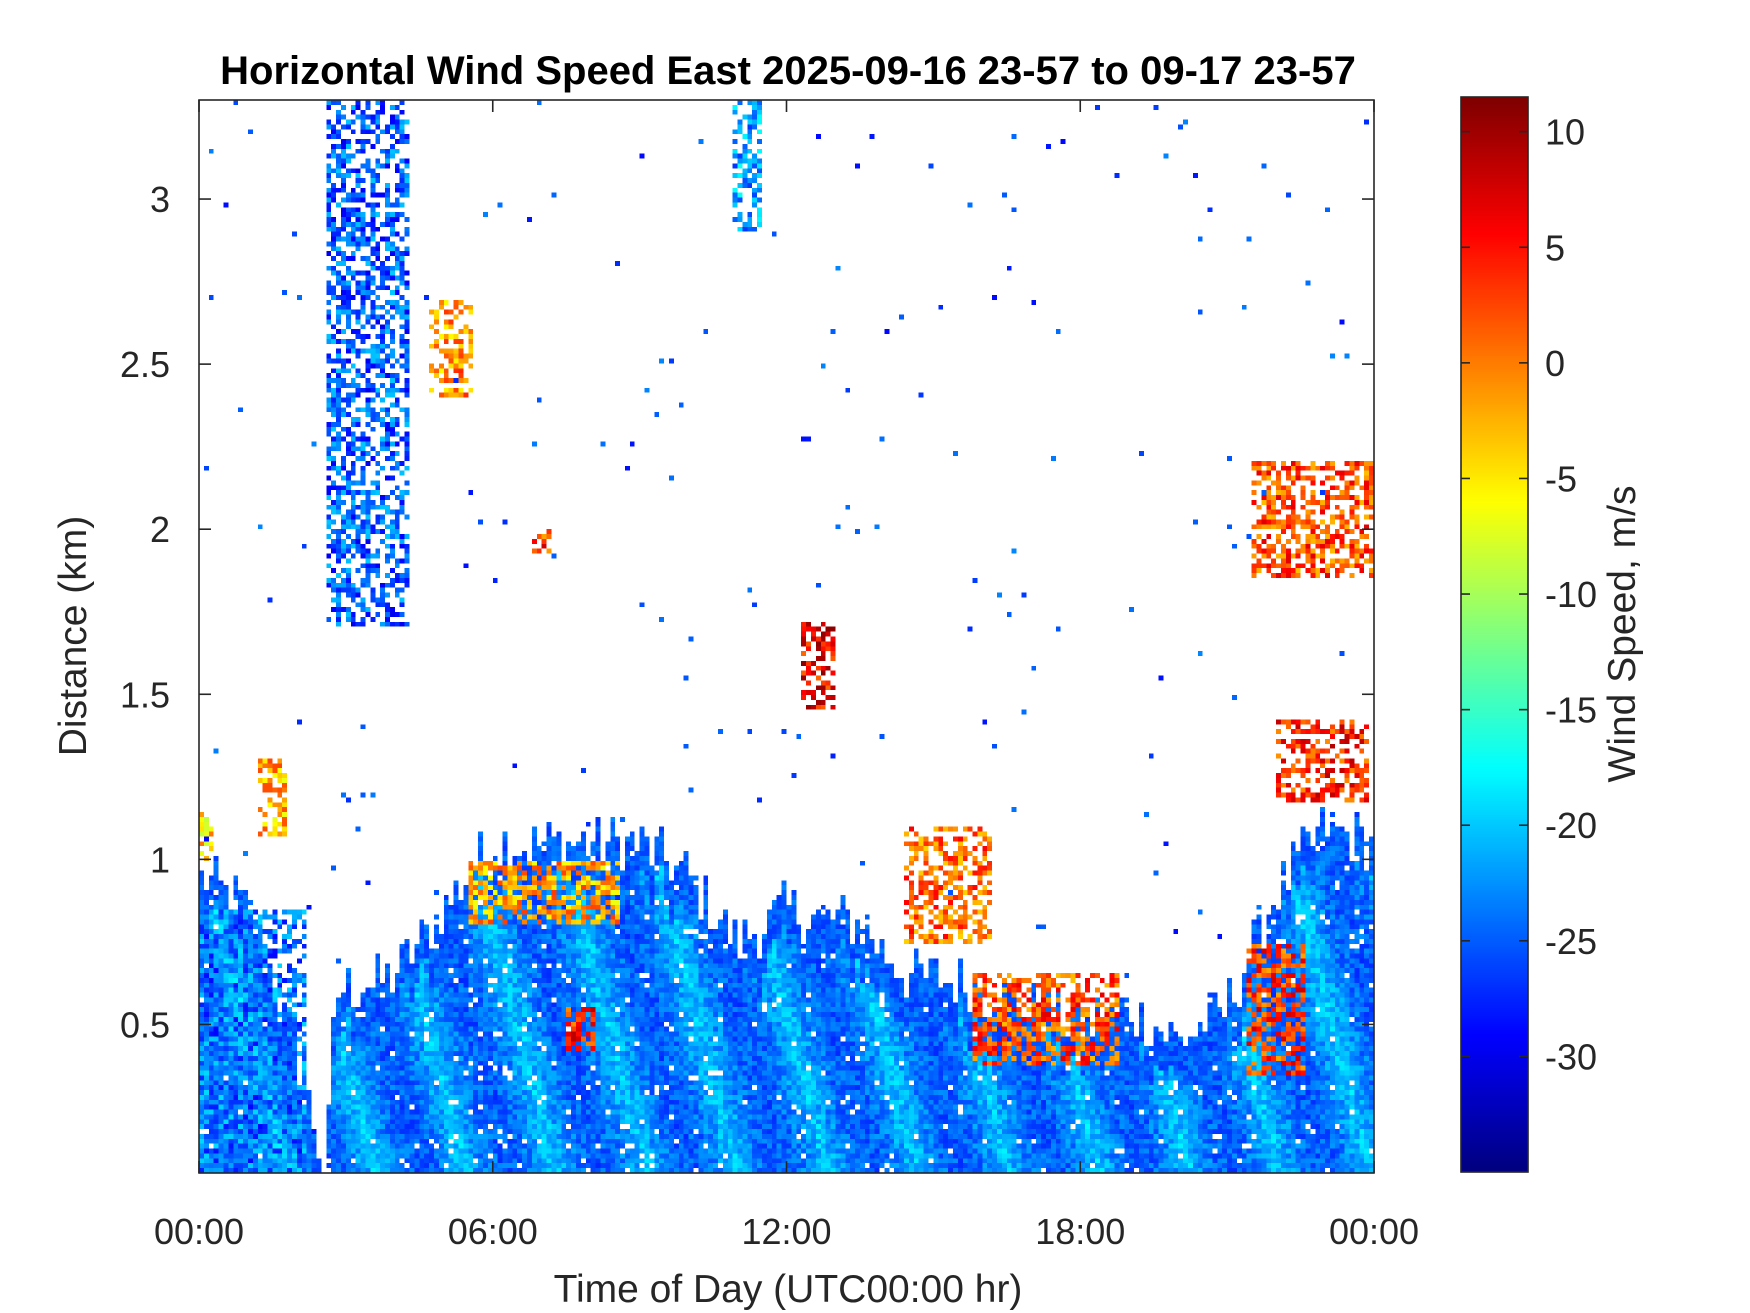 The width and height of the screenshot is (1750, 1313). What do you see at coordinates (786, 1231) in the screenshot?
I see `x-tick-label: 12:00` at bounding box center [786, 1231].